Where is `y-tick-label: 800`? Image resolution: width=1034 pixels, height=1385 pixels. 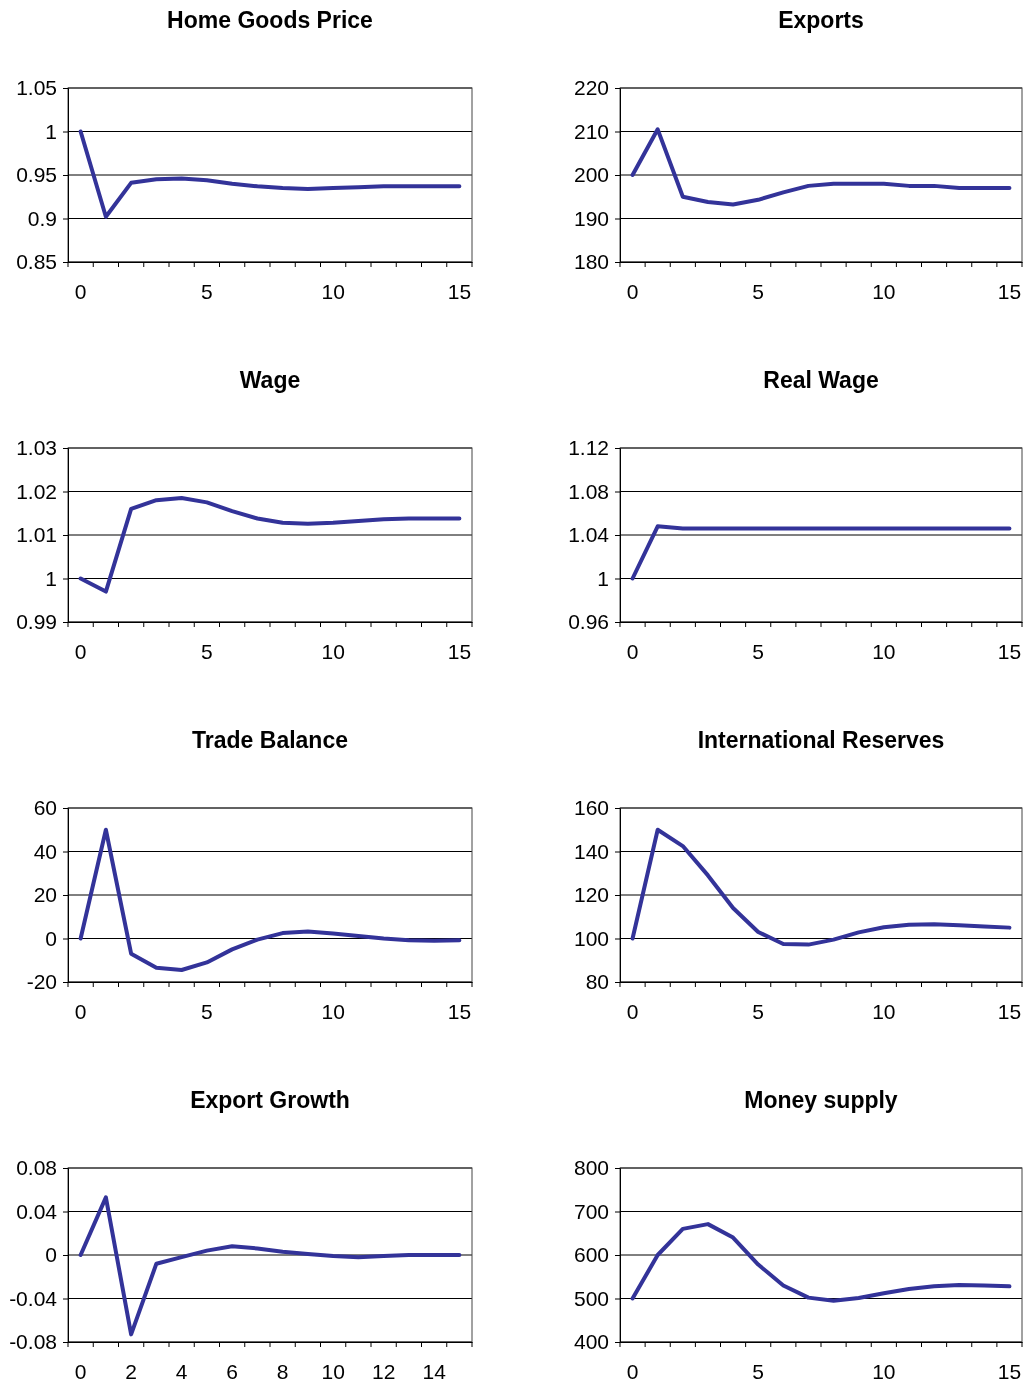
y-tick-label: 800 is located at coordinates (591, 1168).